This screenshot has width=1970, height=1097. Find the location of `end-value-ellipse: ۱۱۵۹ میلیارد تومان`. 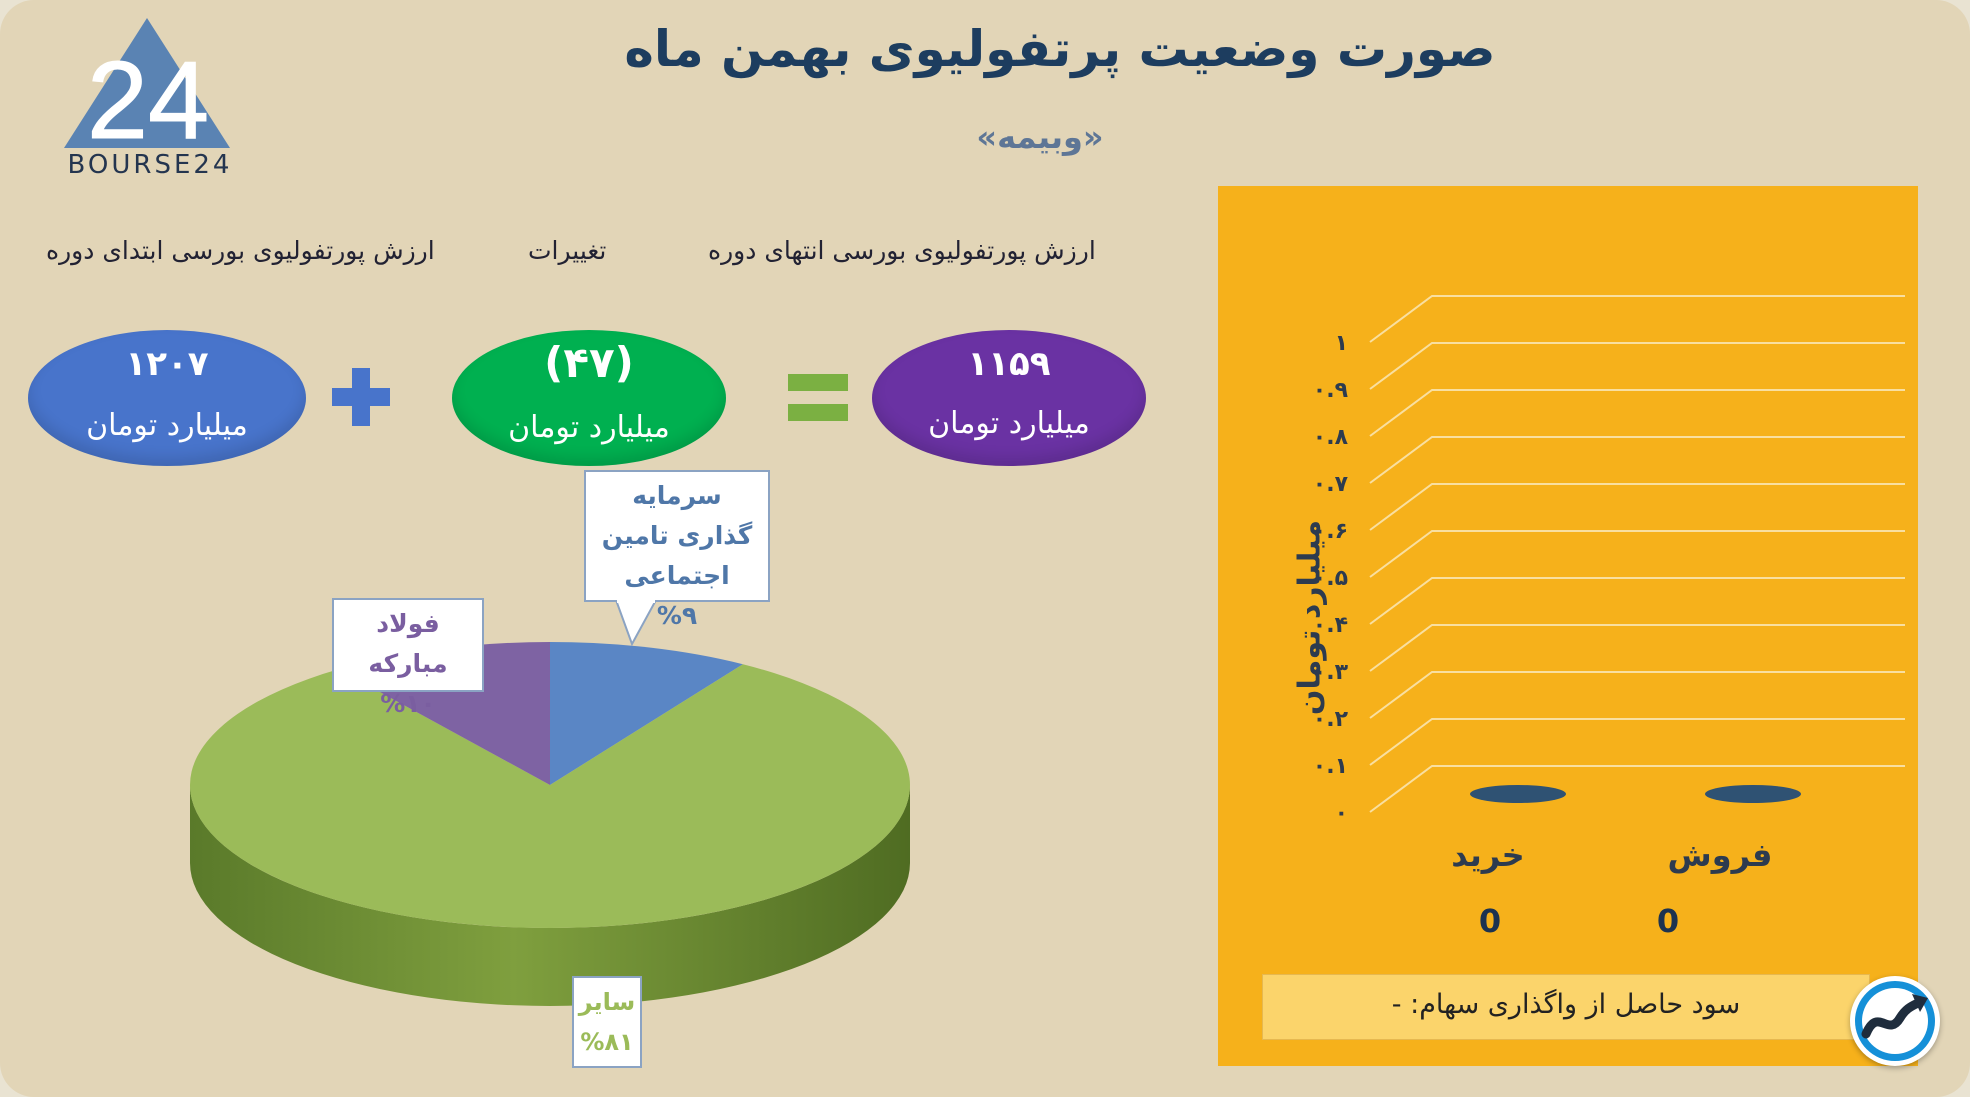

end-value-ellipse: ۱۱۵۹ میلیارد تومان is located at coordinates (1009, 398).